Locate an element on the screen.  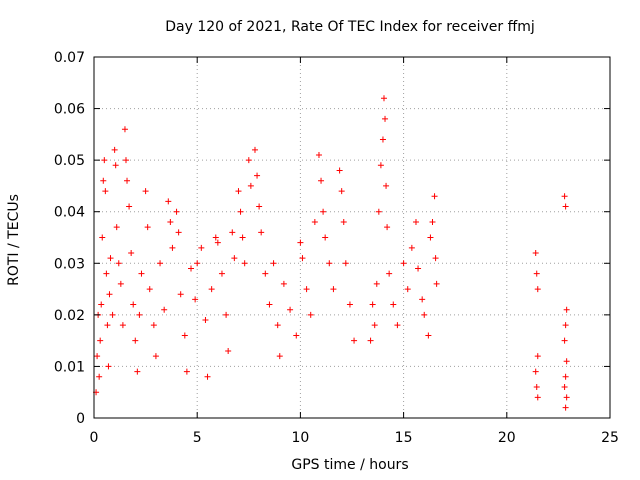
y-tick-label: 0.07 is located at coordinates (69, 58).